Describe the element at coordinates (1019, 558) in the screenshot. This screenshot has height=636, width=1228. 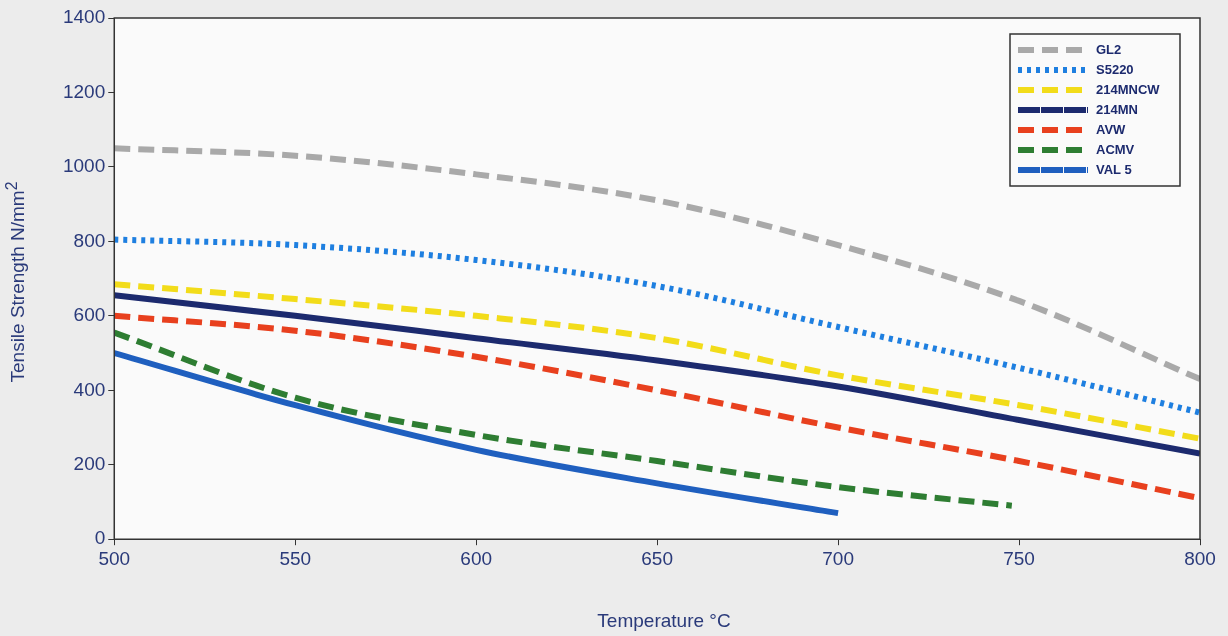
I see `x-tick-label: 750` at that location.